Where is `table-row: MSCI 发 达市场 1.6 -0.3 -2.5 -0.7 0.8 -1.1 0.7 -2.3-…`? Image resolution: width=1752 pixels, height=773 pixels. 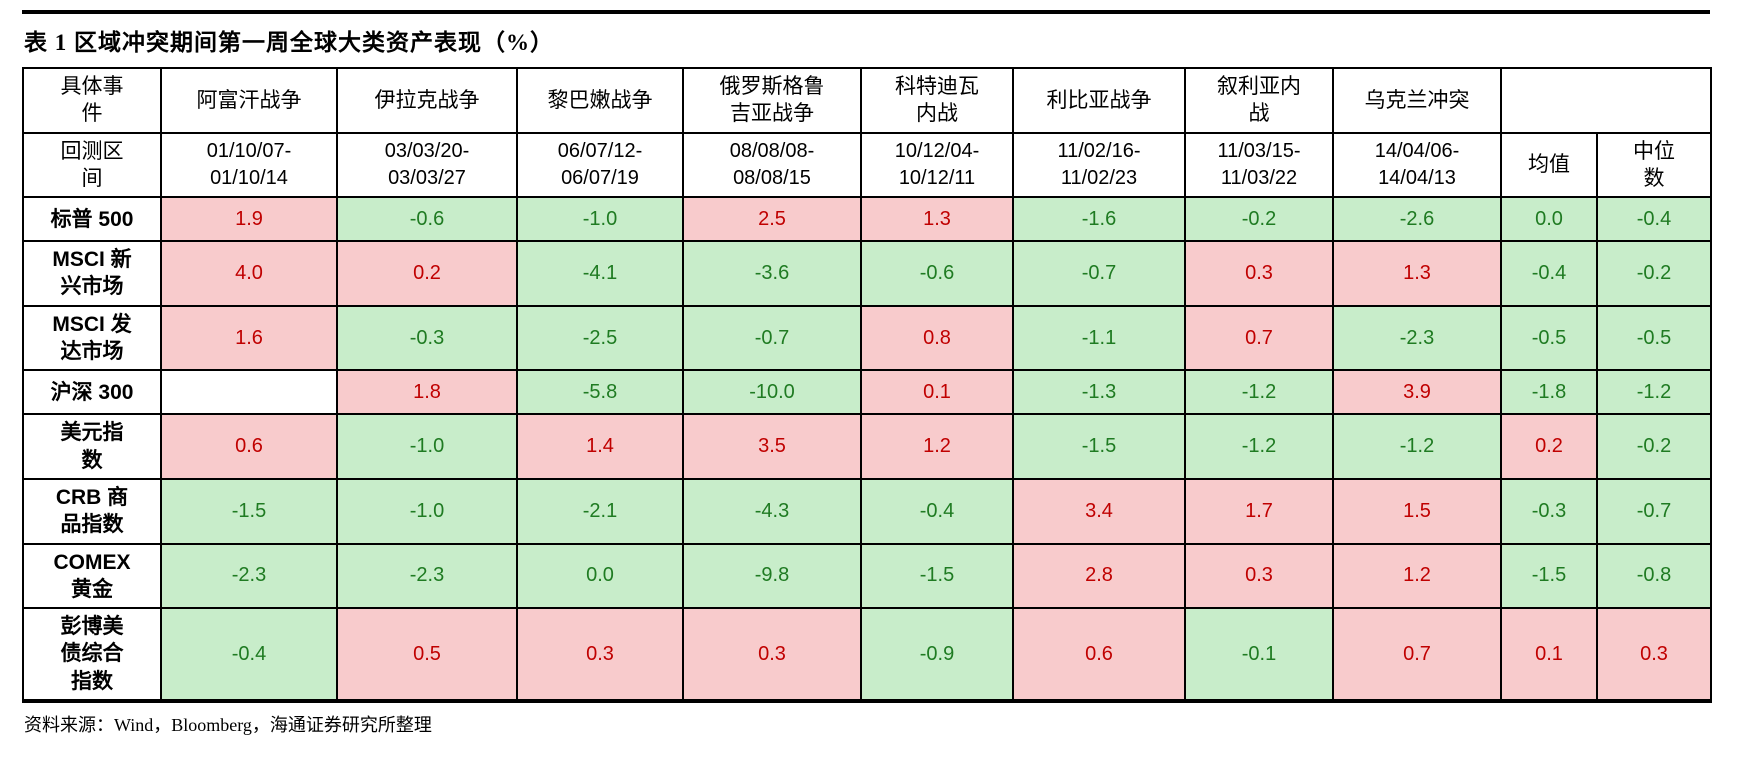 table-row: MSCI 发 达市场 1.6 -0.3 -2.5 -0.7 0.8 -1.1 0.7 -2.3-… is located at coordinates (867, 338).